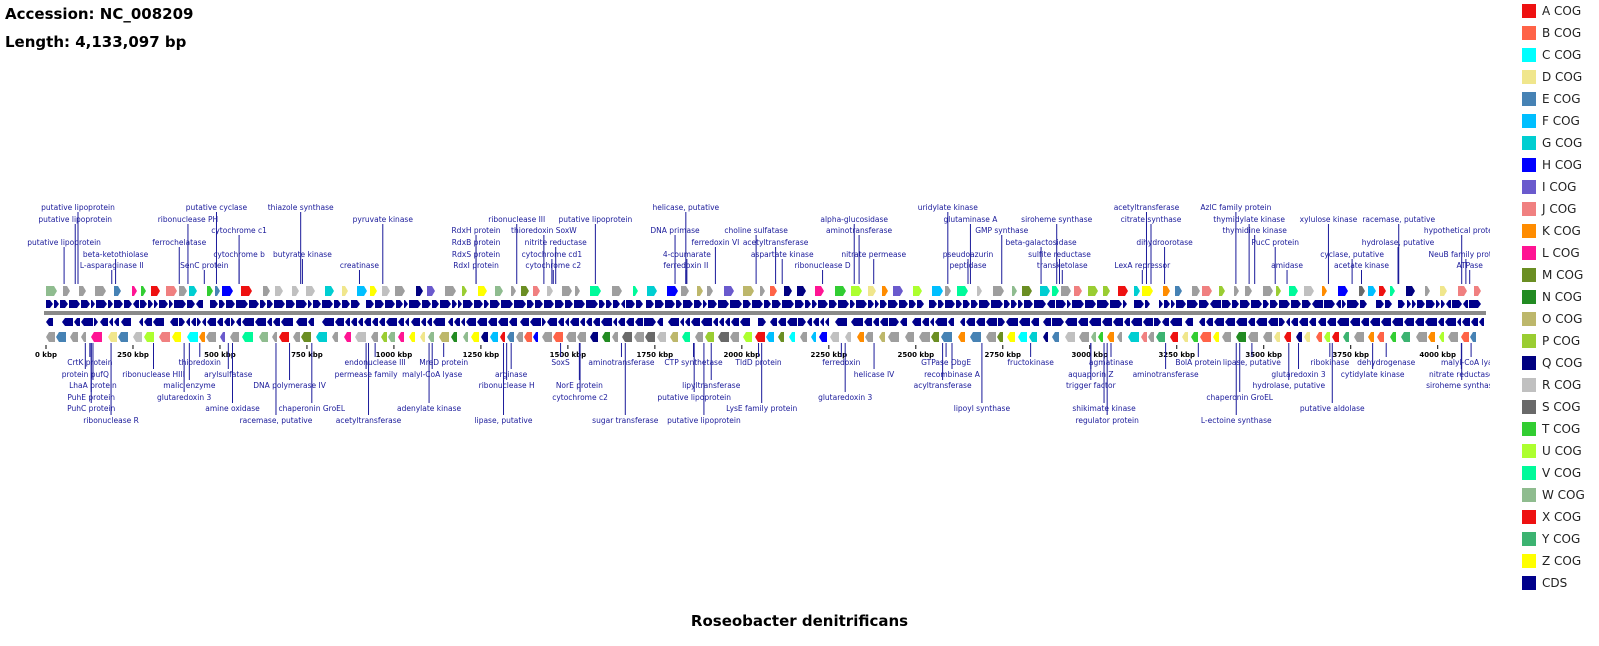  What do you see at coordinates (1289, 385) in the screenshot?
I see `gene-label: hydrolase, putative` at bounding box center [1289, 385].